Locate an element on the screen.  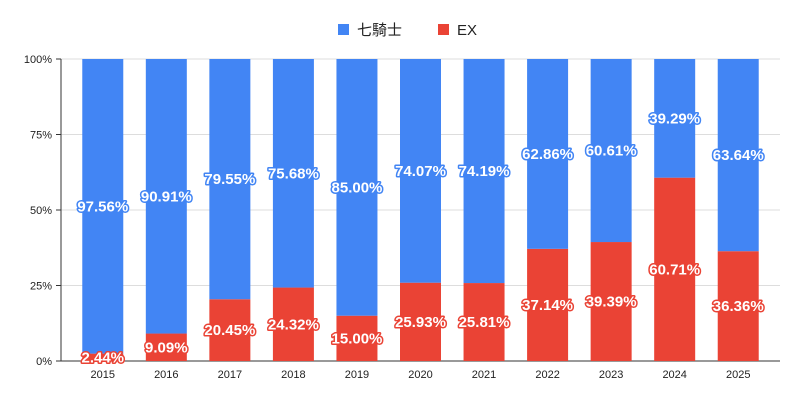
data-label: 9.09% is located at coordinates (166, 347).